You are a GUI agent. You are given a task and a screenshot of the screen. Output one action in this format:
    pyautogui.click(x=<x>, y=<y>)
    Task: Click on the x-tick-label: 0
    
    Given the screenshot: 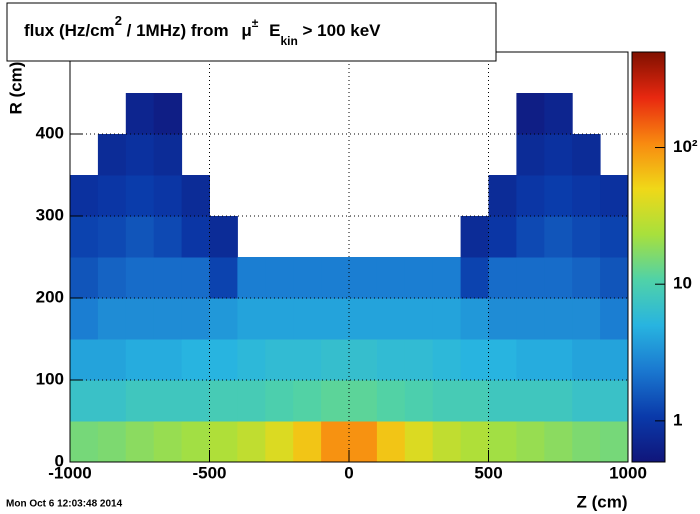 What is the action you would take?
    pyautogui.click(x=348, y=472)
    